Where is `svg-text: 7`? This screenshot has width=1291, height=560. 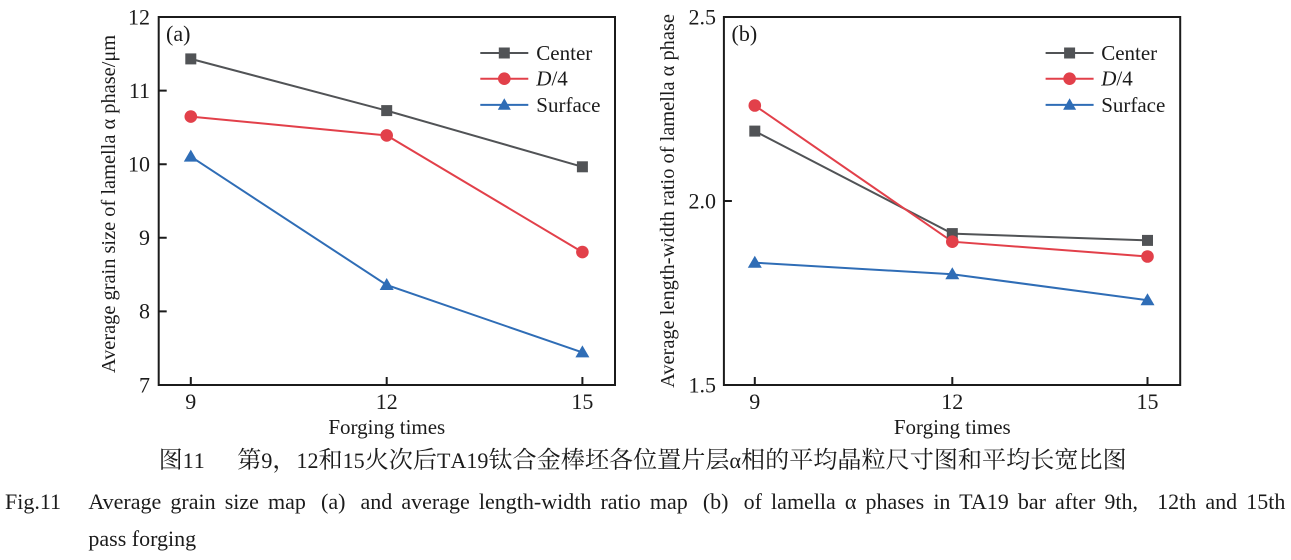 svg-text: 7 is located at coordinates (144, 384).